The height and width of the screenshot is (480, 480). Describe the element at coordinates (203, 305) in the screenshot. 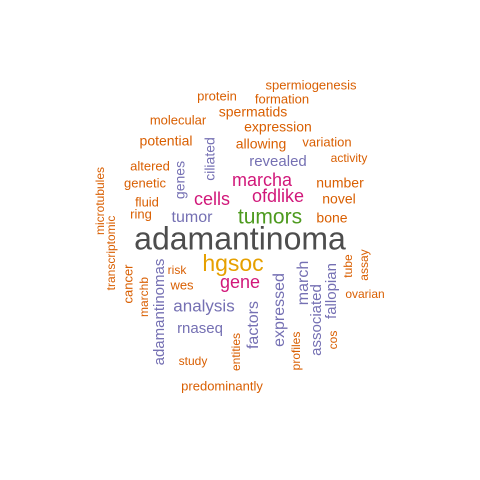

I see `cloud-word-analysis: analysis` at that location.